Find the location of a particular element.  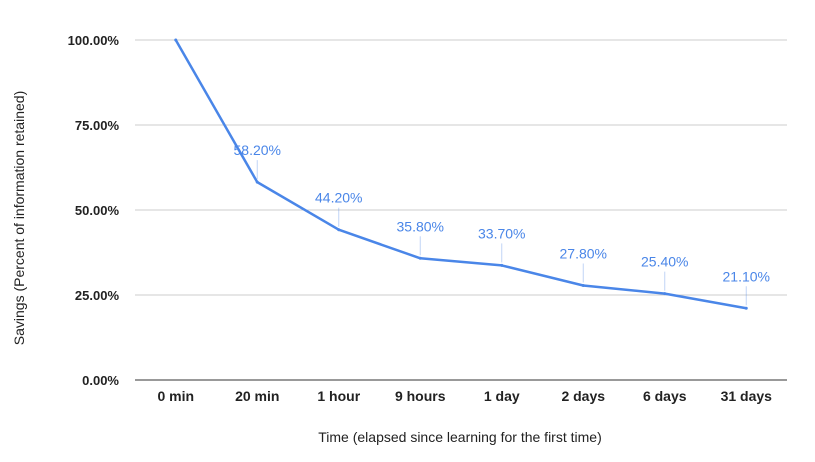

data-label: 33.70% is located at coordinates (501, 233).